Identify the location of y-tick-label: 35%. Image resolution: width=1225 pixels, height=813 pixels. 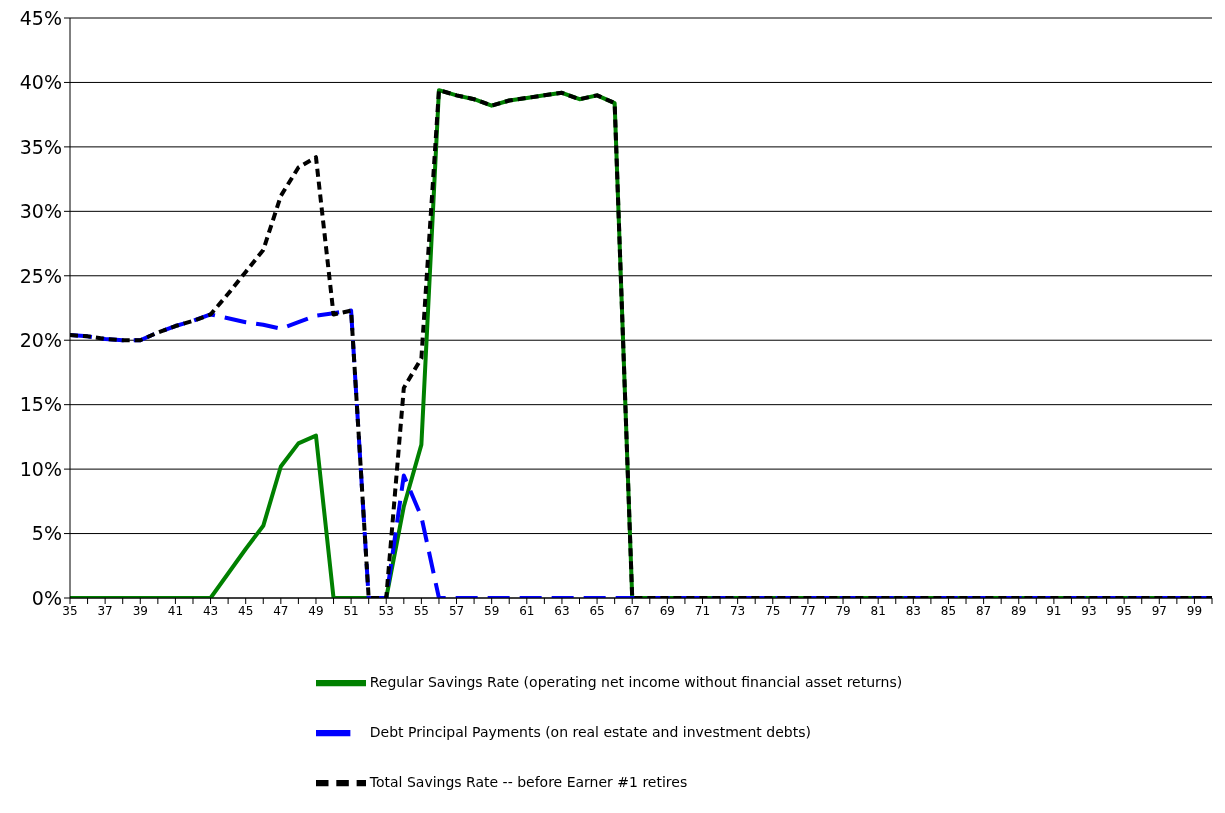
(40, 146).